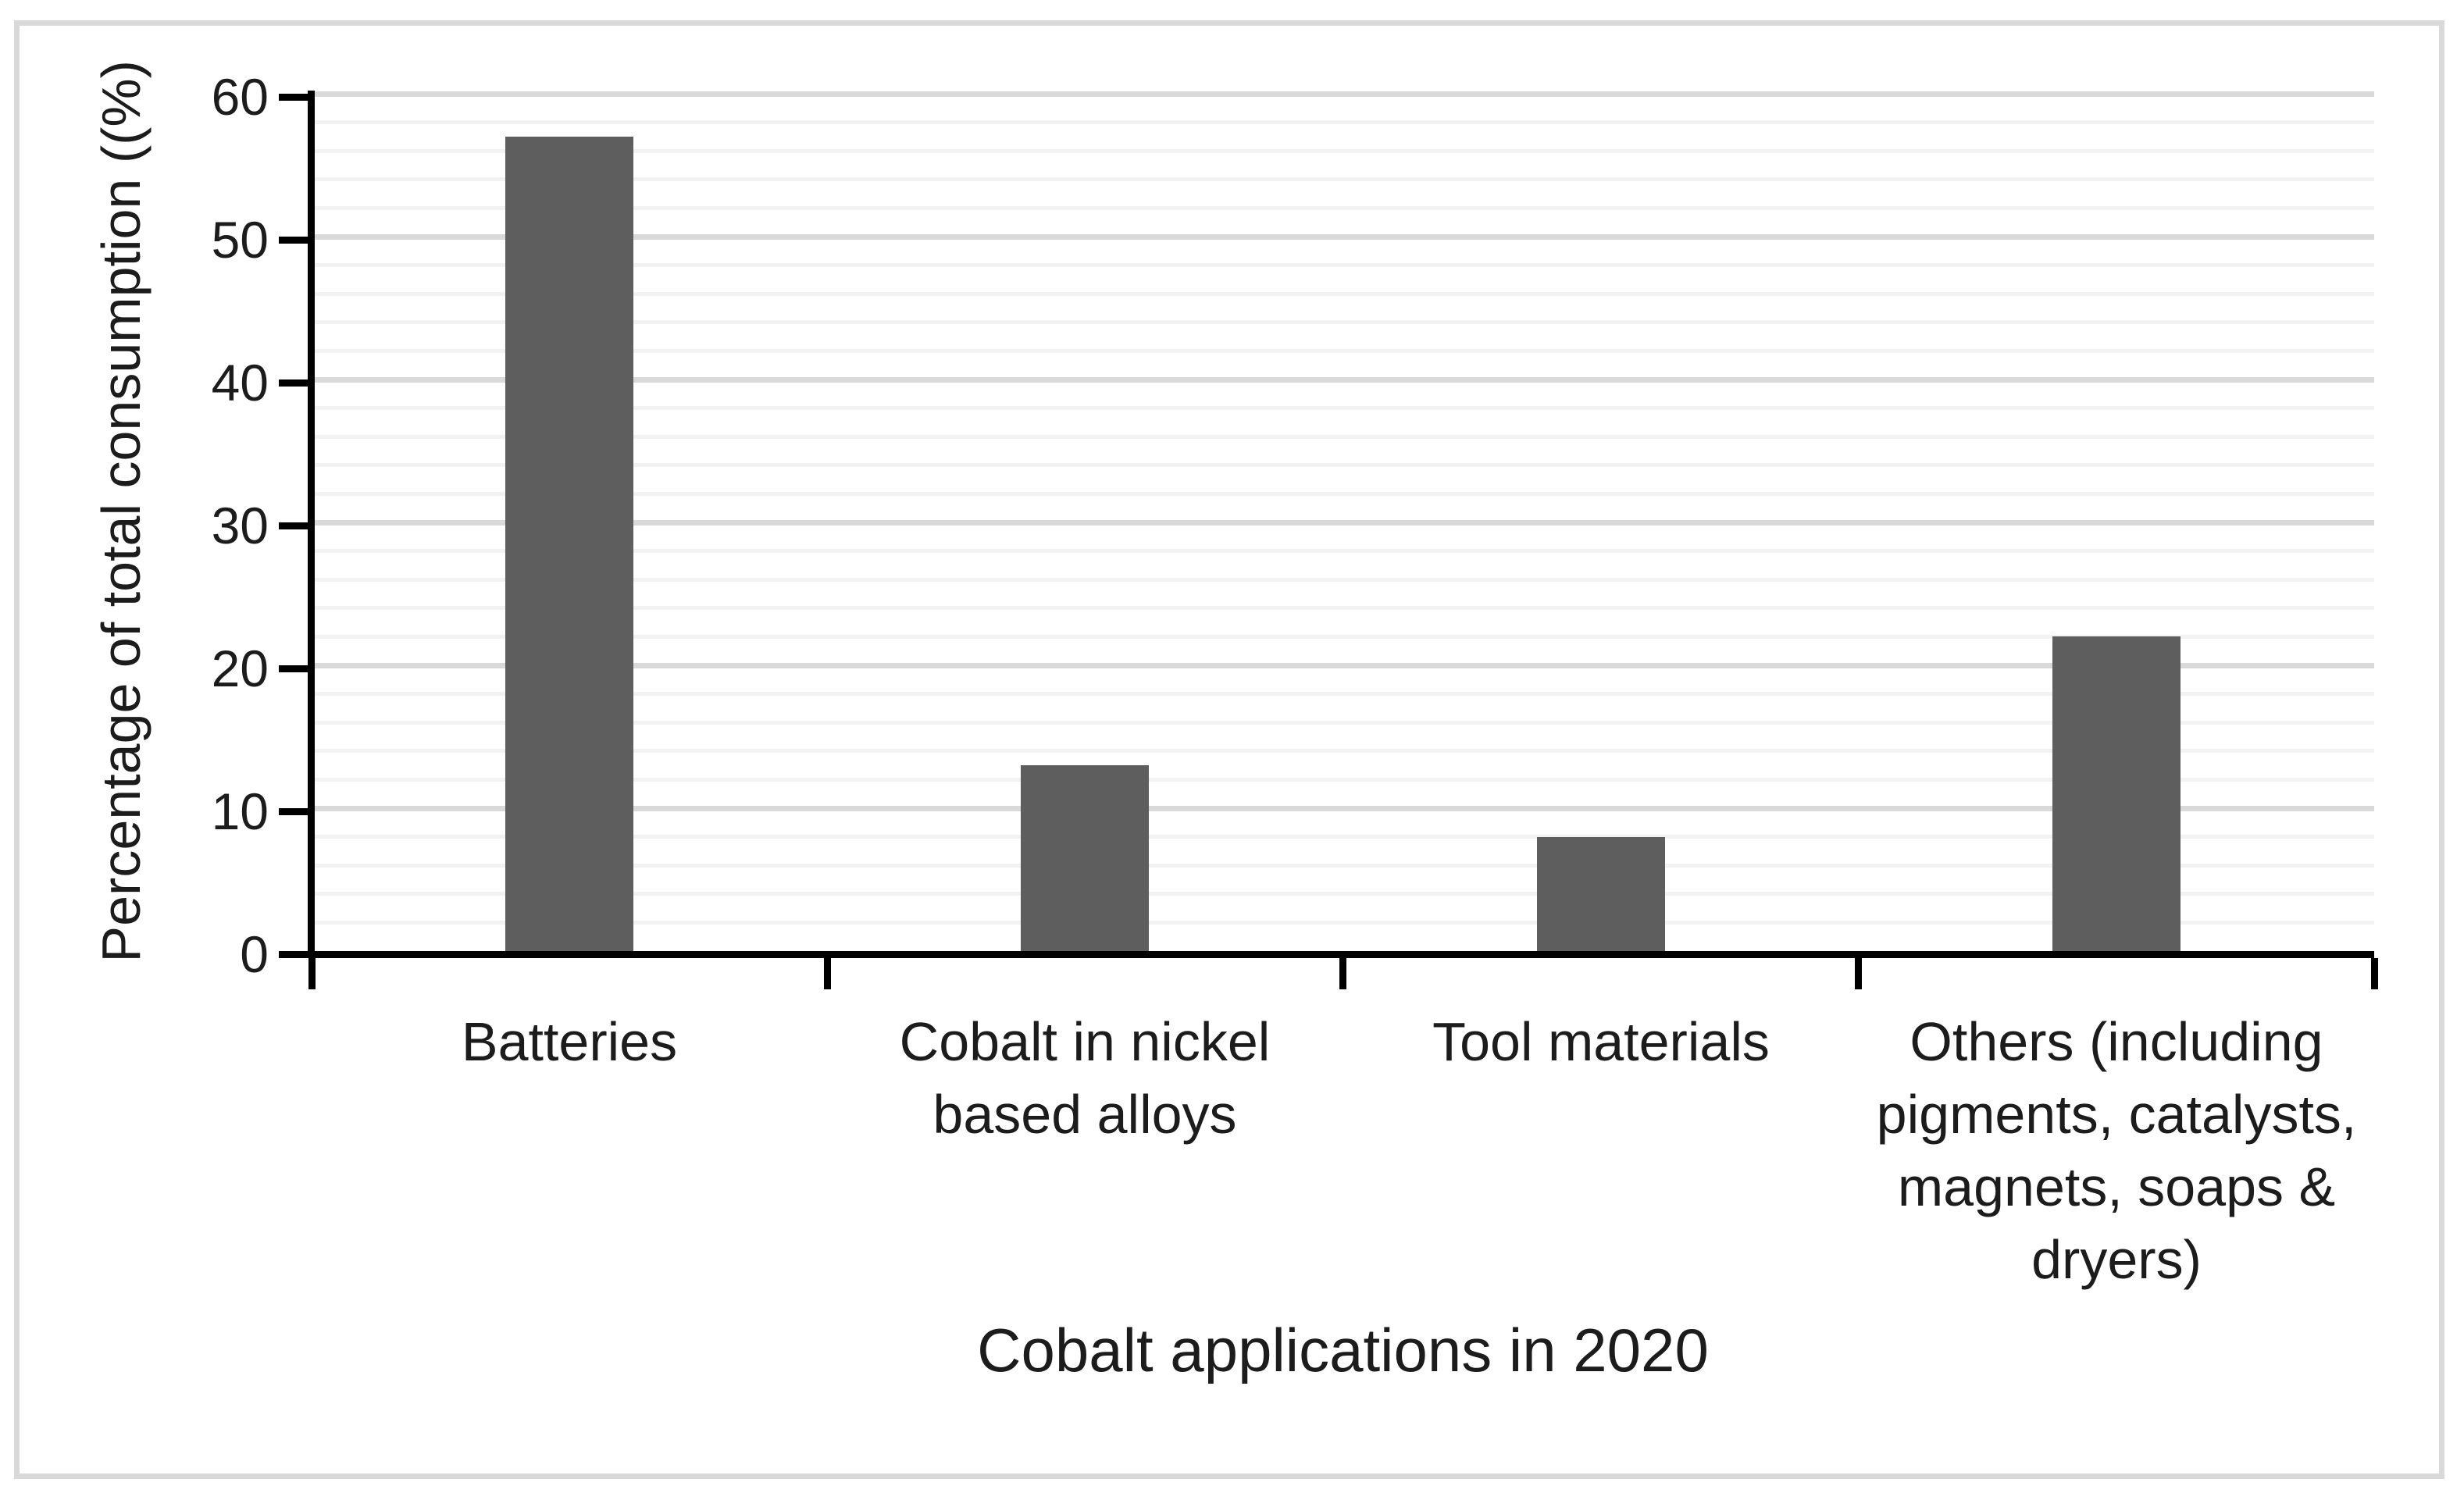 The height and width of the screenshot is (1493, 2464). What do you see at coordinates (1343, 1350) in the screenshot?
I see `chart-title: Cobalt applications in 2020` at bounding box center [1343, 1350].